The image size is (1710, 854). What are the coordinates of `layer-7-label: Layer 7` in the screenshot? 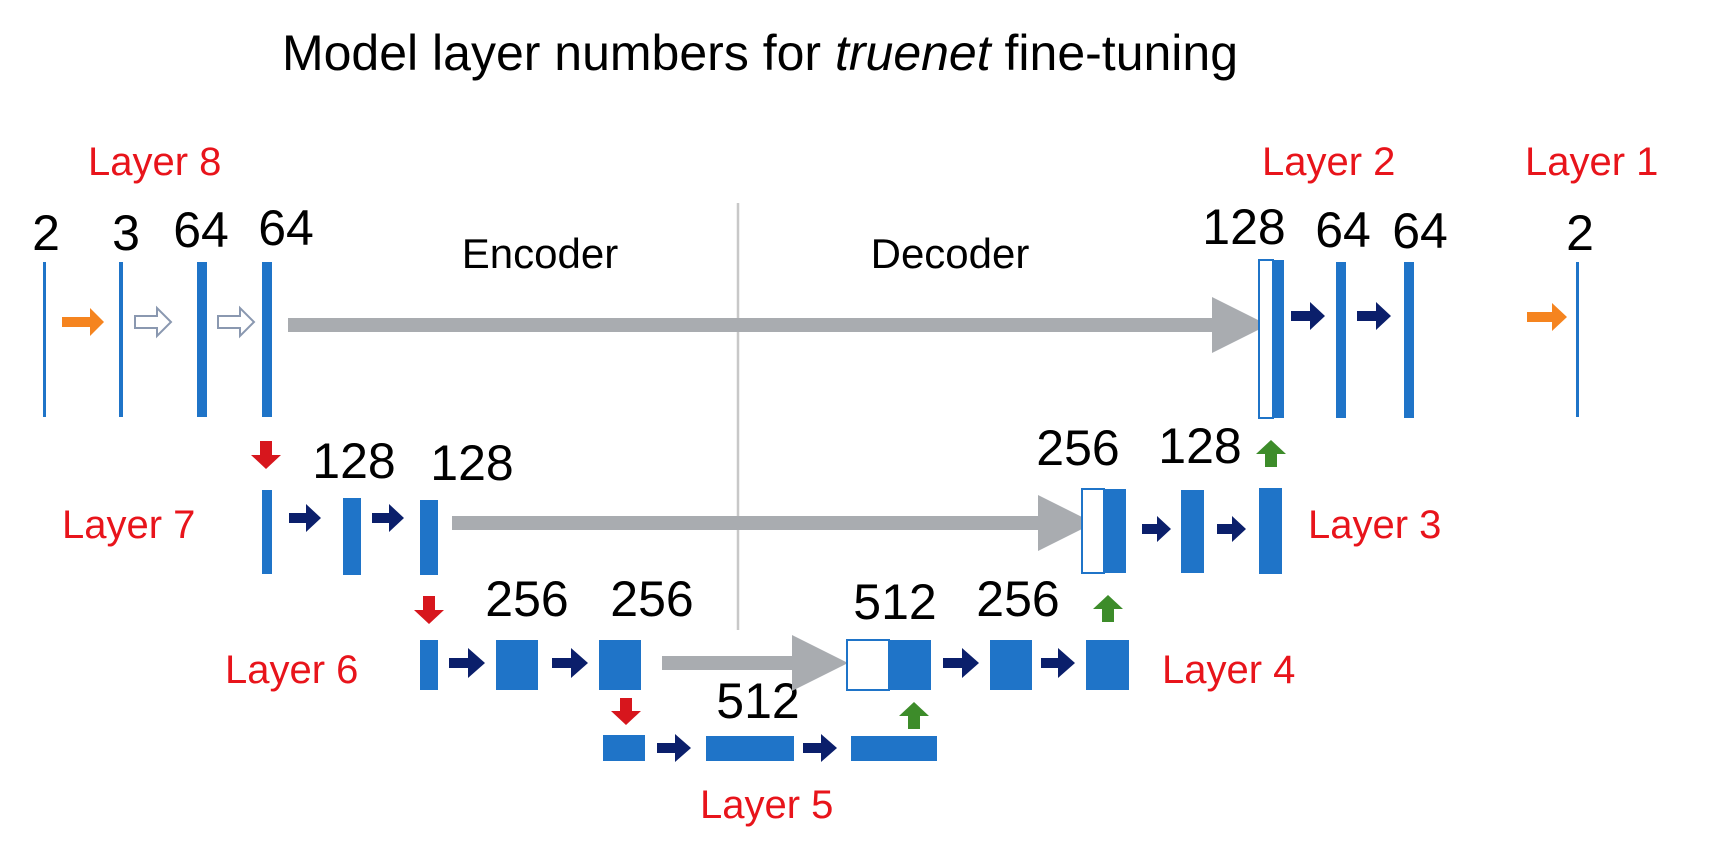 It's located at (128, 525).